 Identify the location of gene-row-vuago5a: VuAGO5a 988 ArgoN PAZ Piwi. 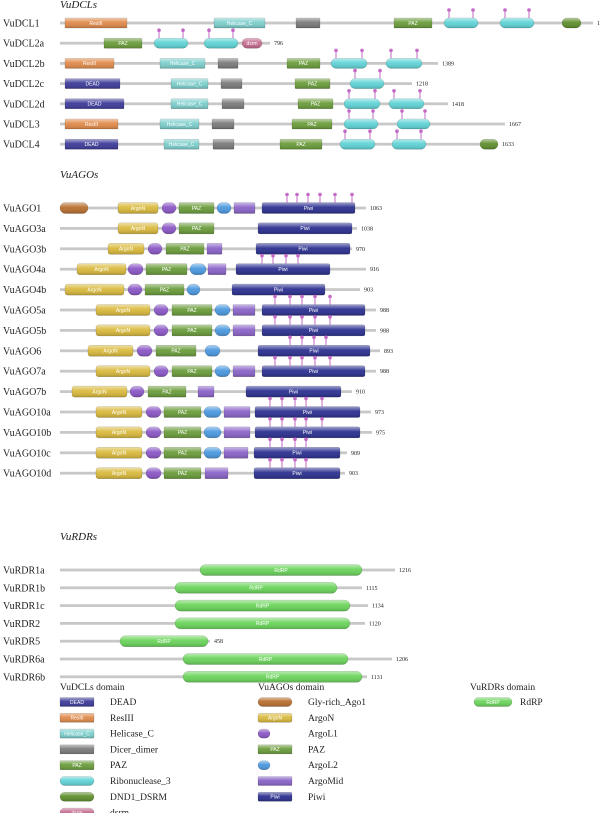
(196, 305).